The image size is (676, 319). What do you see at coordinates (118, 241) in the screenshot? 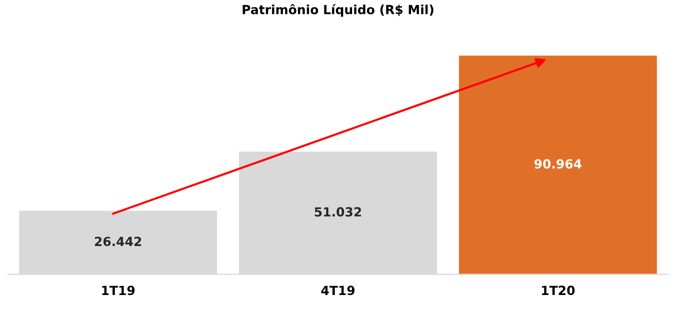
I see `data-label: 26.442` at bounding box center [118, 241].